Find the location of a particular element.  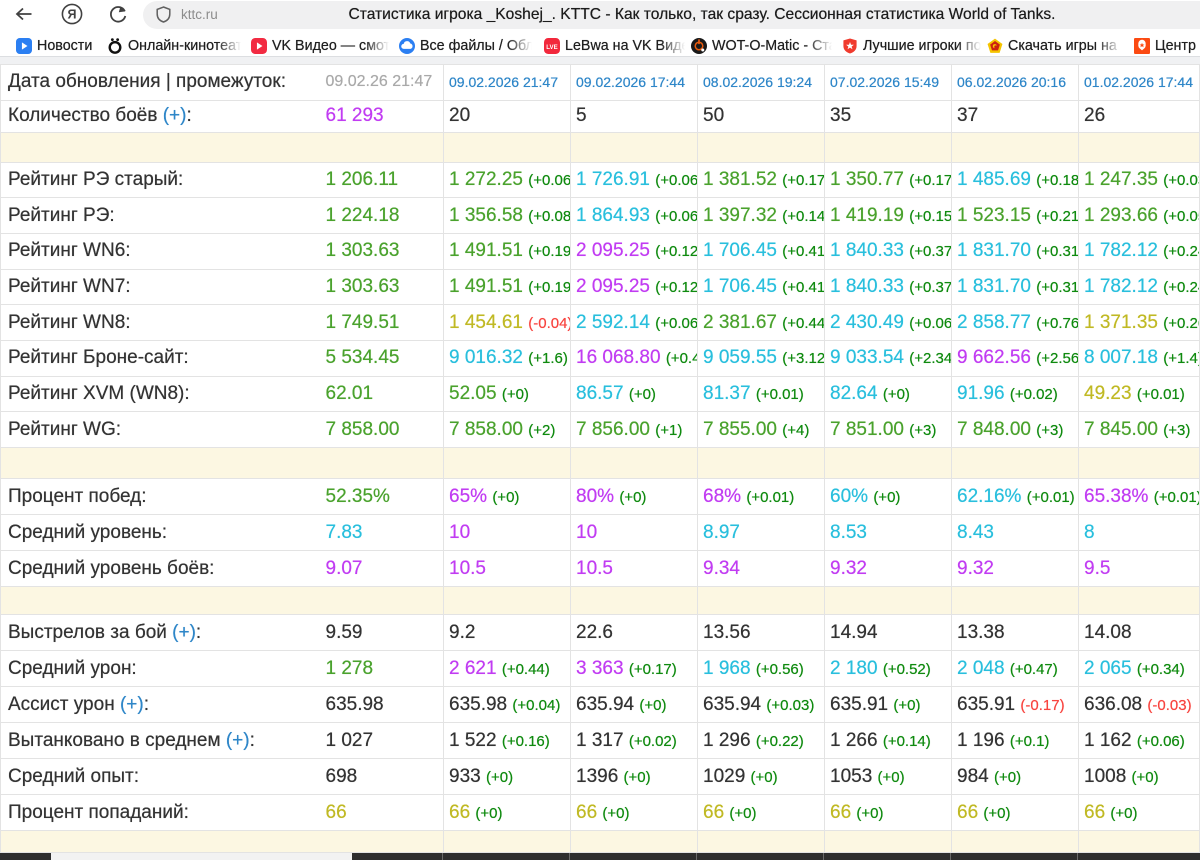

svg-text: LVE is located at coordinates (551, 47).